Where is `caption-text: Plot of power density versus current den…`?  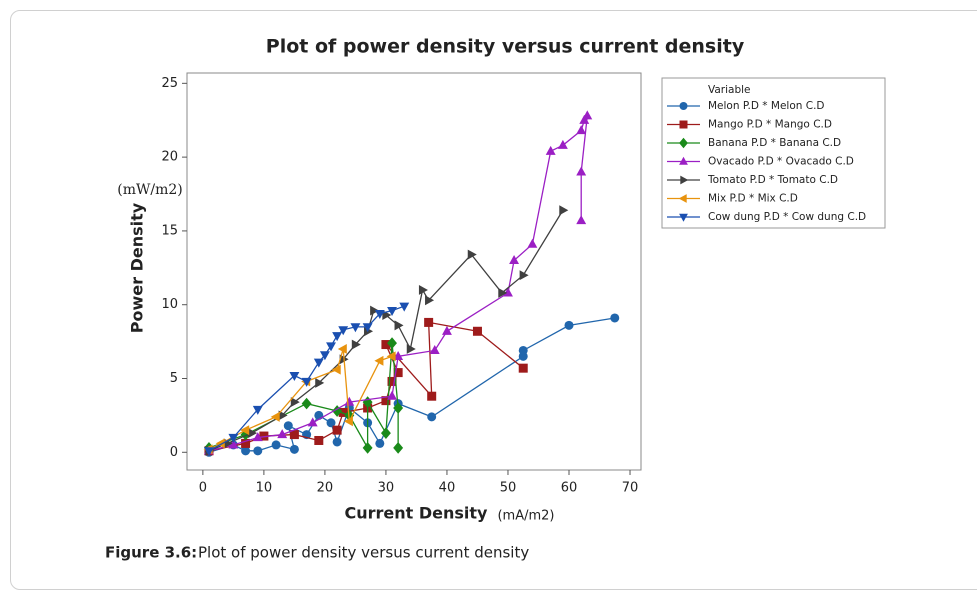
caption-text: Plot of power density versus current den… is located at coordinates (363, 553).